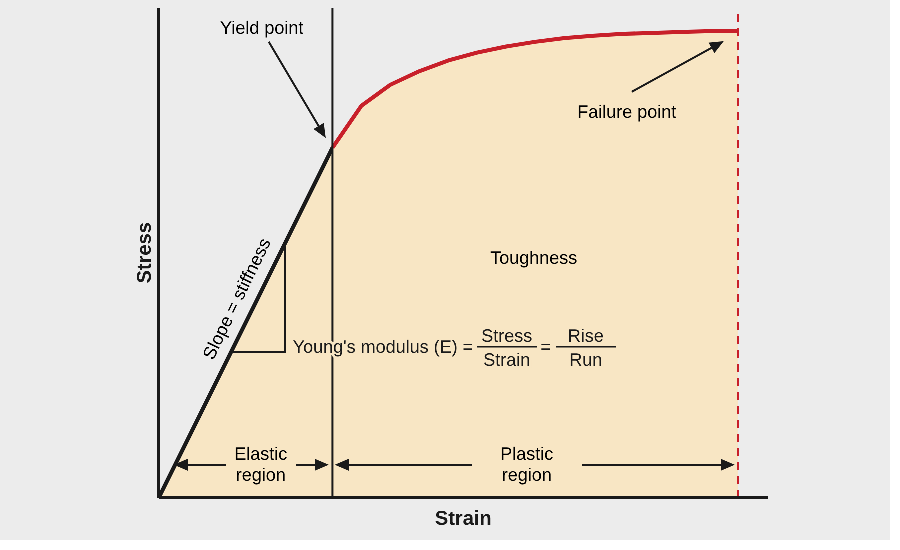  Describe the element at coordinates (534, 258) in the screenshot. I see `annotation: Toughness` at that location.